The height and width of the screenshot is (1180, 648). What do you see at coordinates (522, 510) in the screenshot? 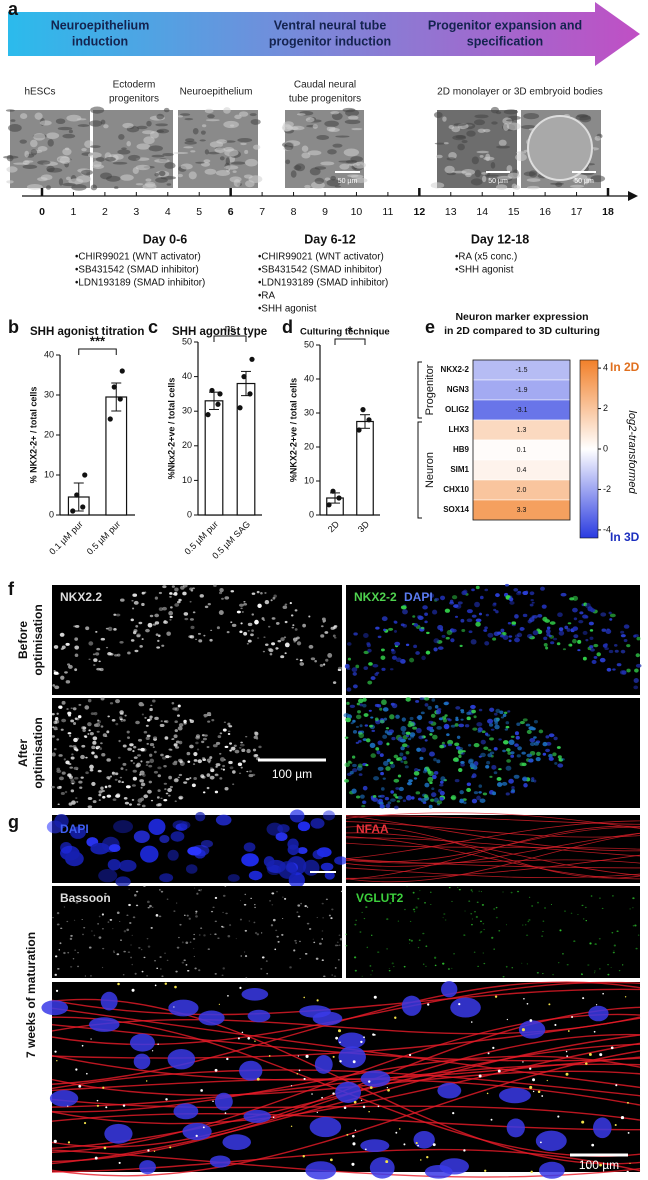
I see `cell-value: 3.3` at bounding box center [522, 510].